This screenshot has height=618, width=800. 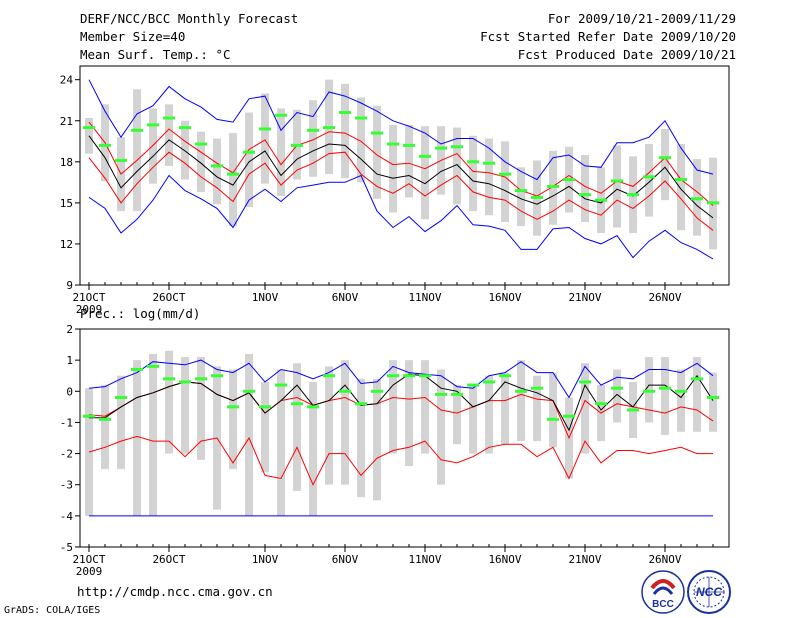 I want to click on y-tick-label: 1, so click(x=69, y=360).